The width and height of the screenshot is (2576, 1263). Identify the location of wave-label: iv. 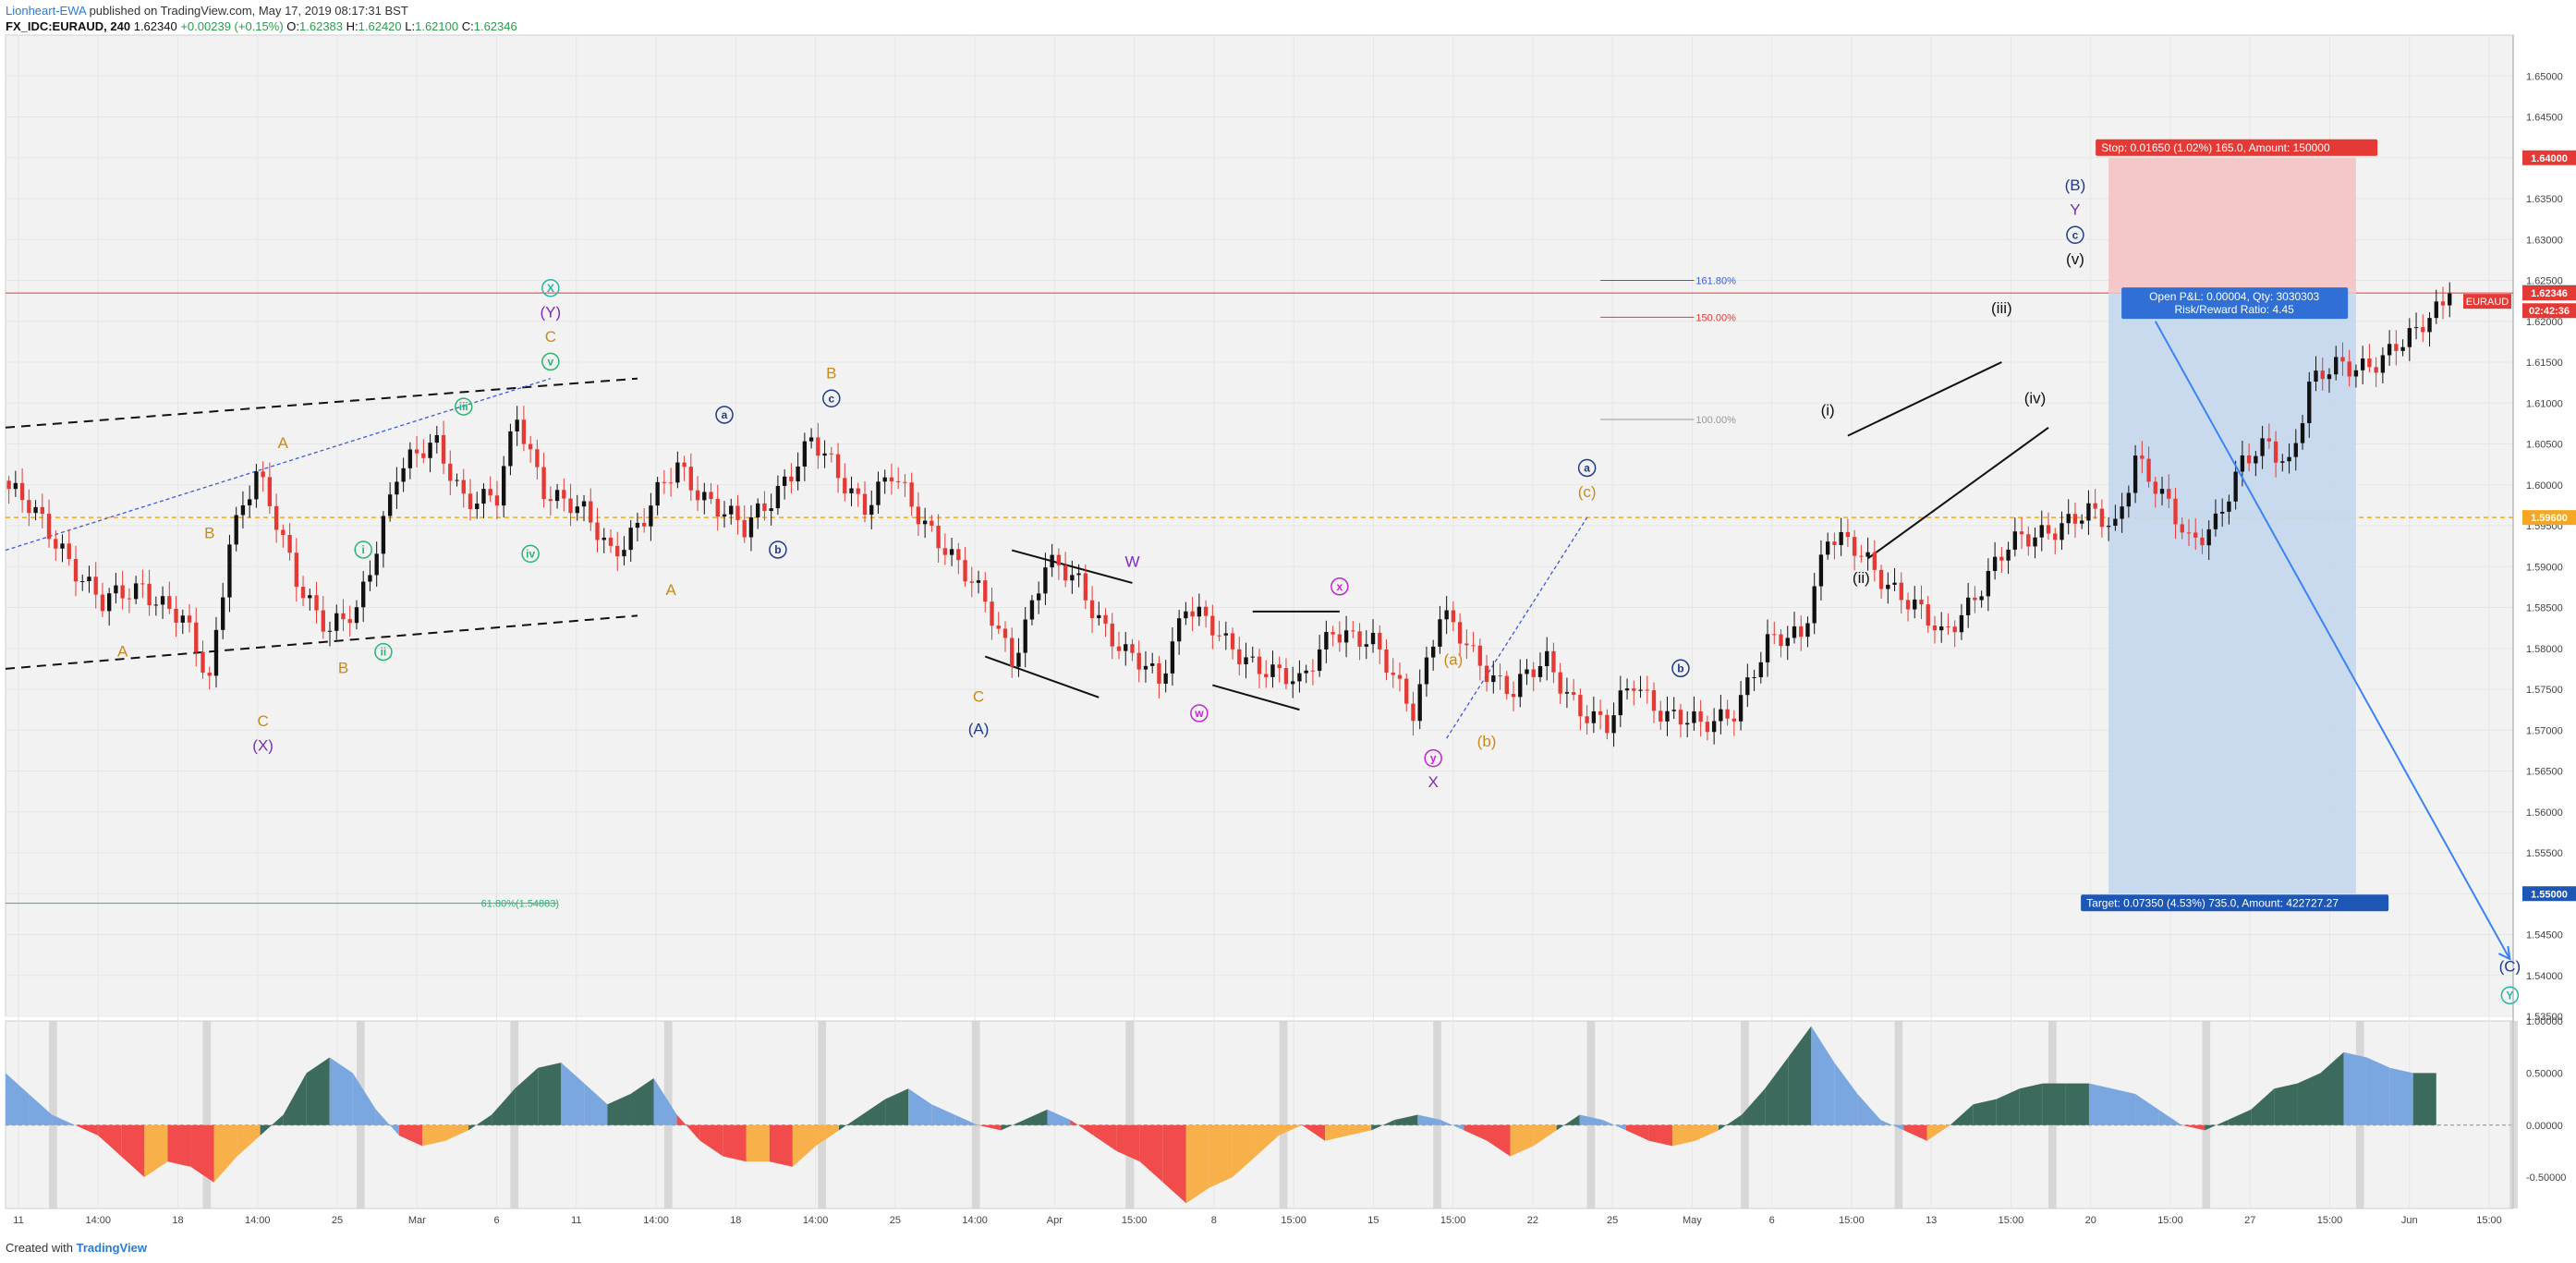
(530, 553).